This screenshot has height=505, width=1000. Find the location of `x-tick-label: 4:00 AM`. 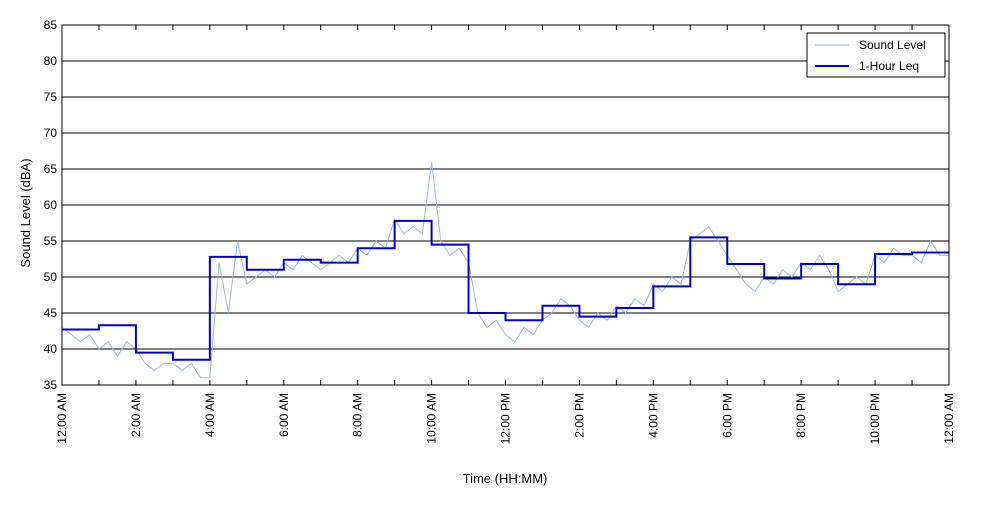

x-tick-label: 4:00 AM is located at coordinates (210, 415).